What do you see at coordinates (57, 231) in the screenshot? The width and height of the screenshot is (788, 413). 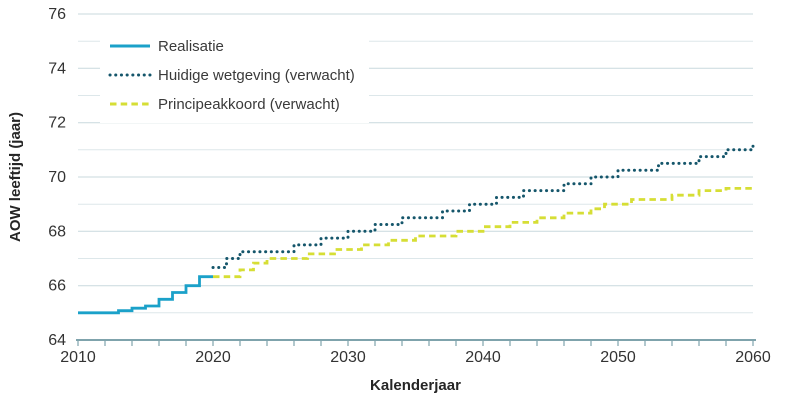 I see `y-tick-label: 68` at bounding box center [57, 231].